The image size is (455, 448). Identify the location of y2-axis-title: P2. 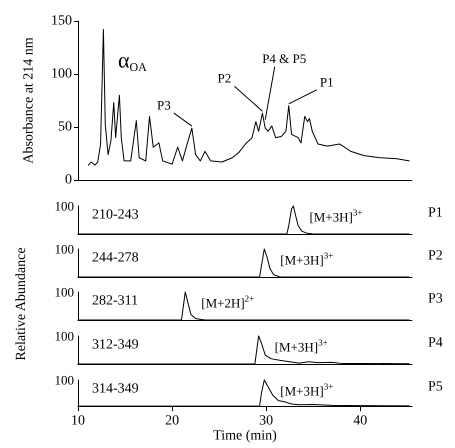
(435, 256).